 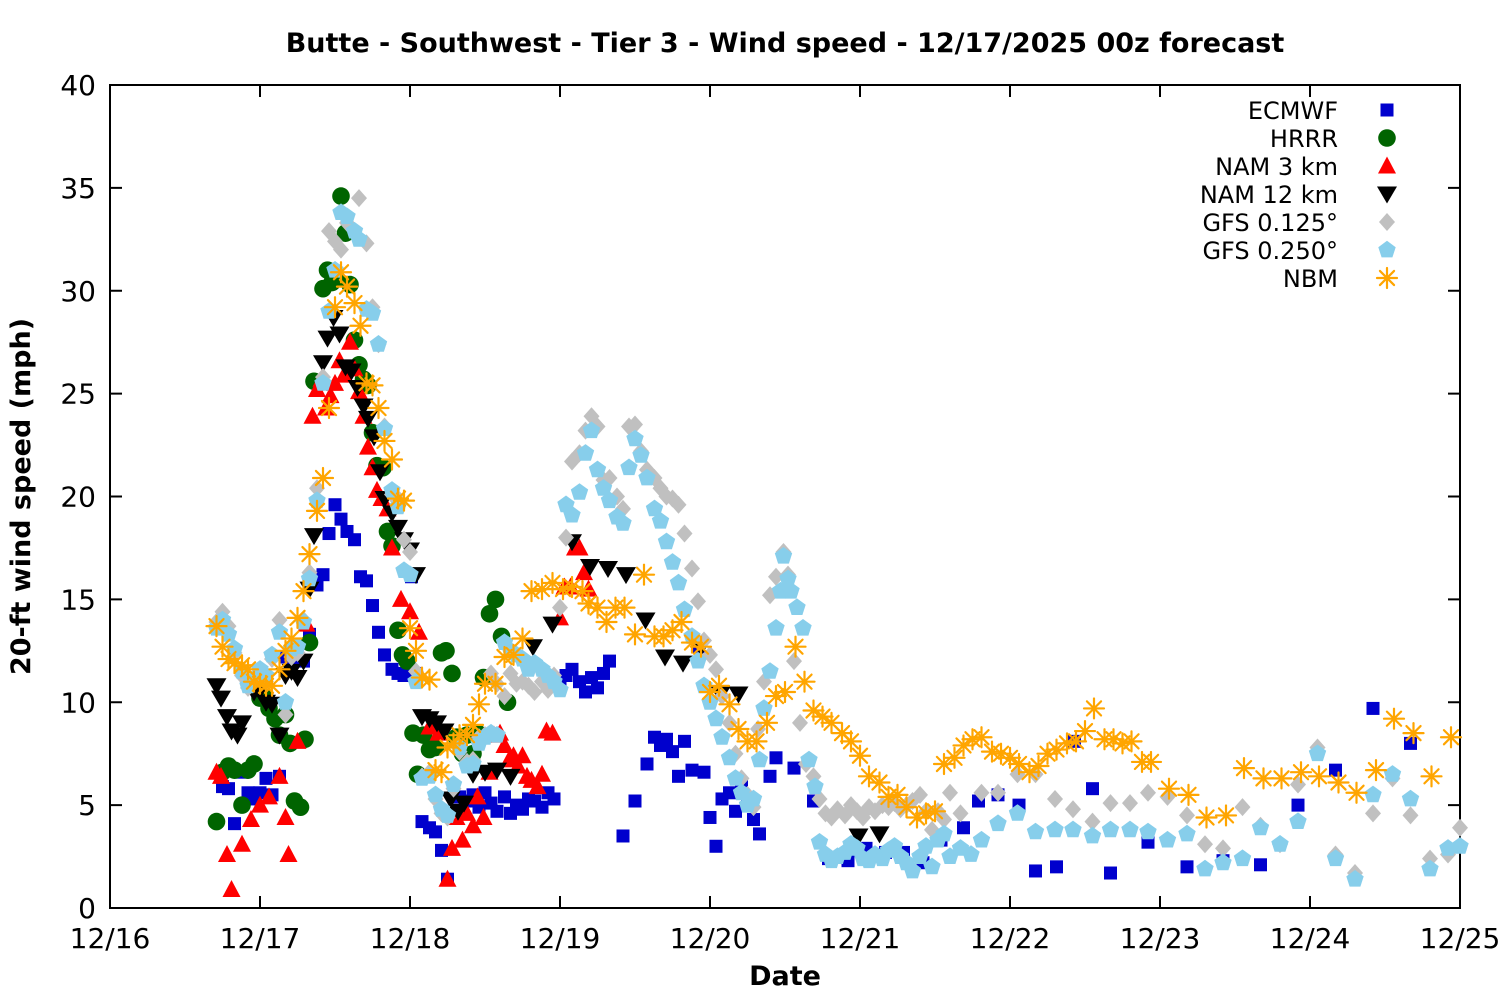 What do you see at coordinates (560, 938) in the screenshot?
I see `x-tick-label-3: 12/19` at bounding box center [560, 938].